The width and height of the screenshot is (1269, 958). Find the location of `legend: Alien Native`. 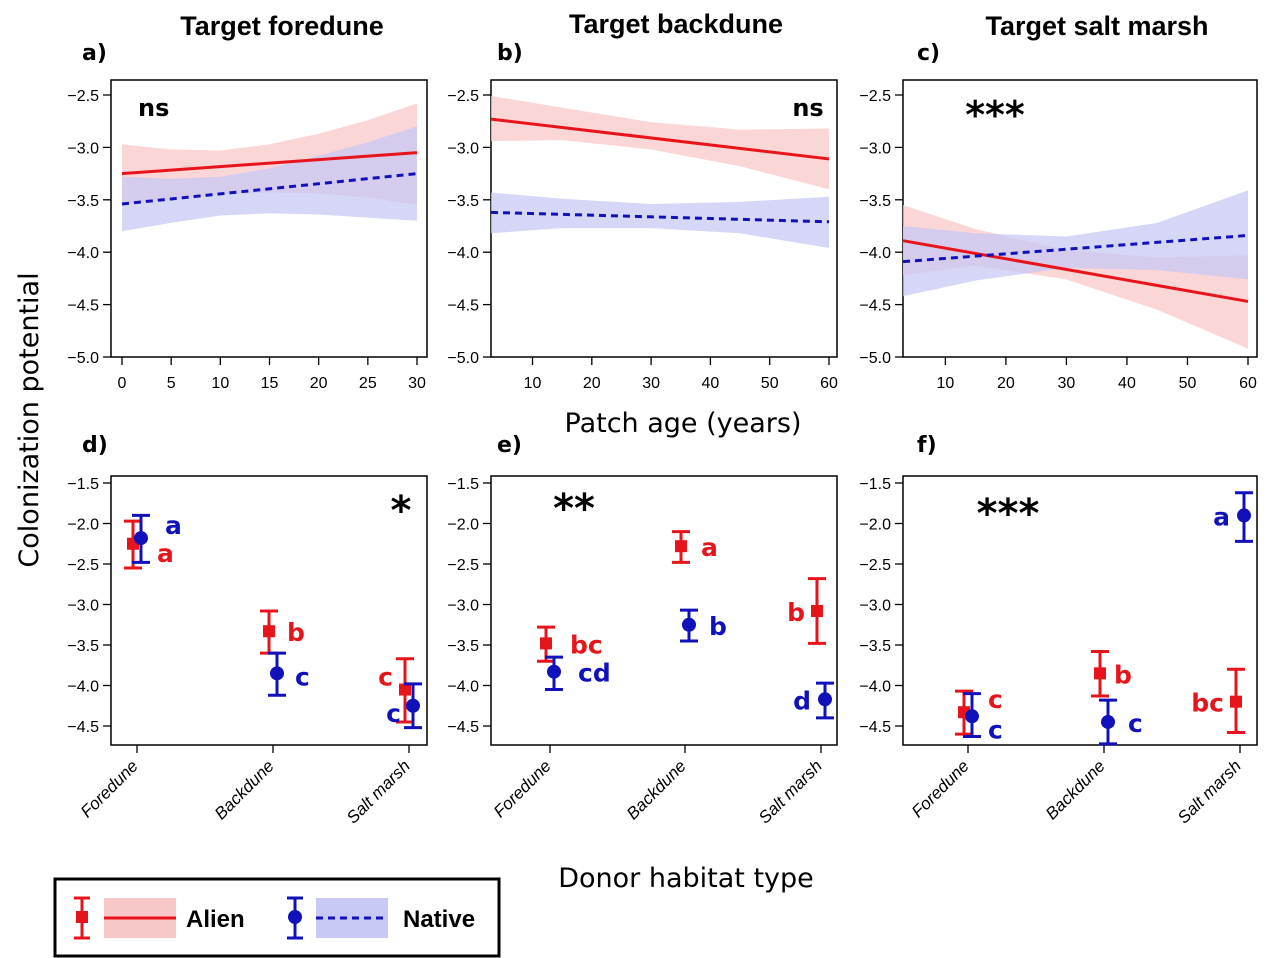

legend: Alien Native is located at coordinates (277, 917).